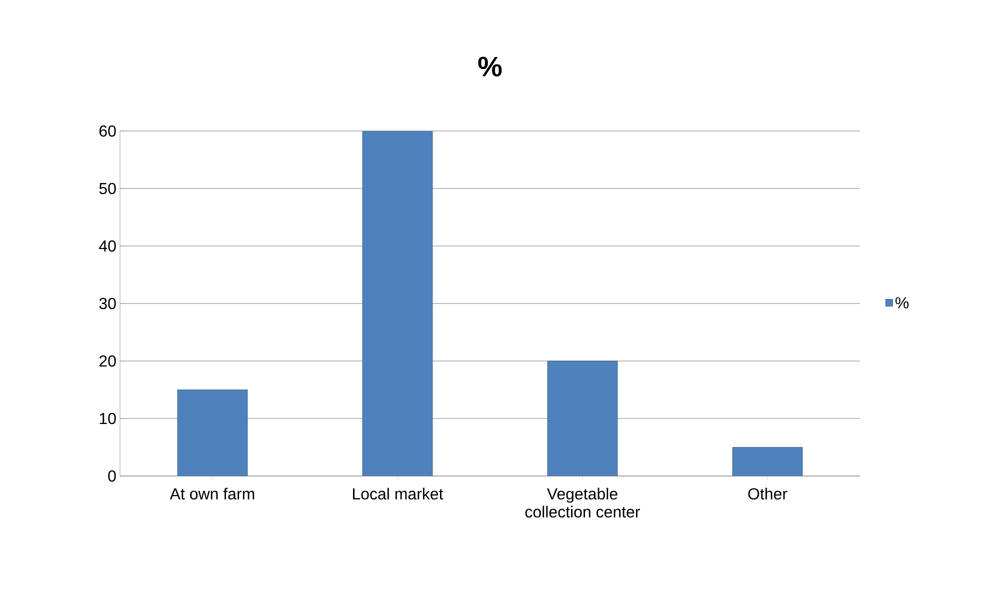  What do you see at coordinates (108, 418) in the screenshot?
I see `y-tick-label: 10` at bounding box center [108, 418].